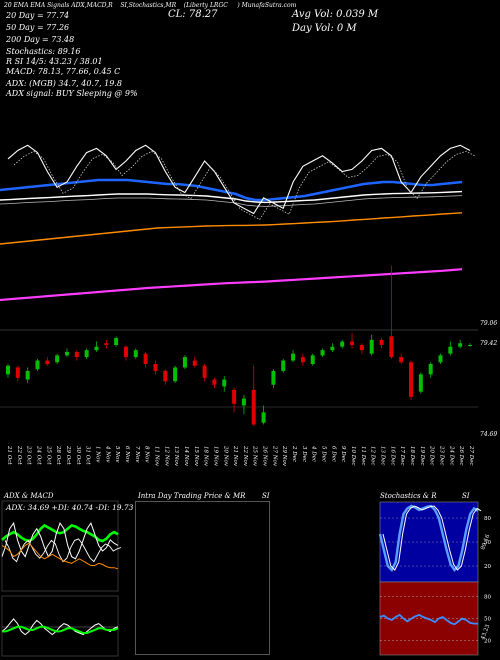  I want to click on x-tick-label: 20 Nov, so click(225, 456).